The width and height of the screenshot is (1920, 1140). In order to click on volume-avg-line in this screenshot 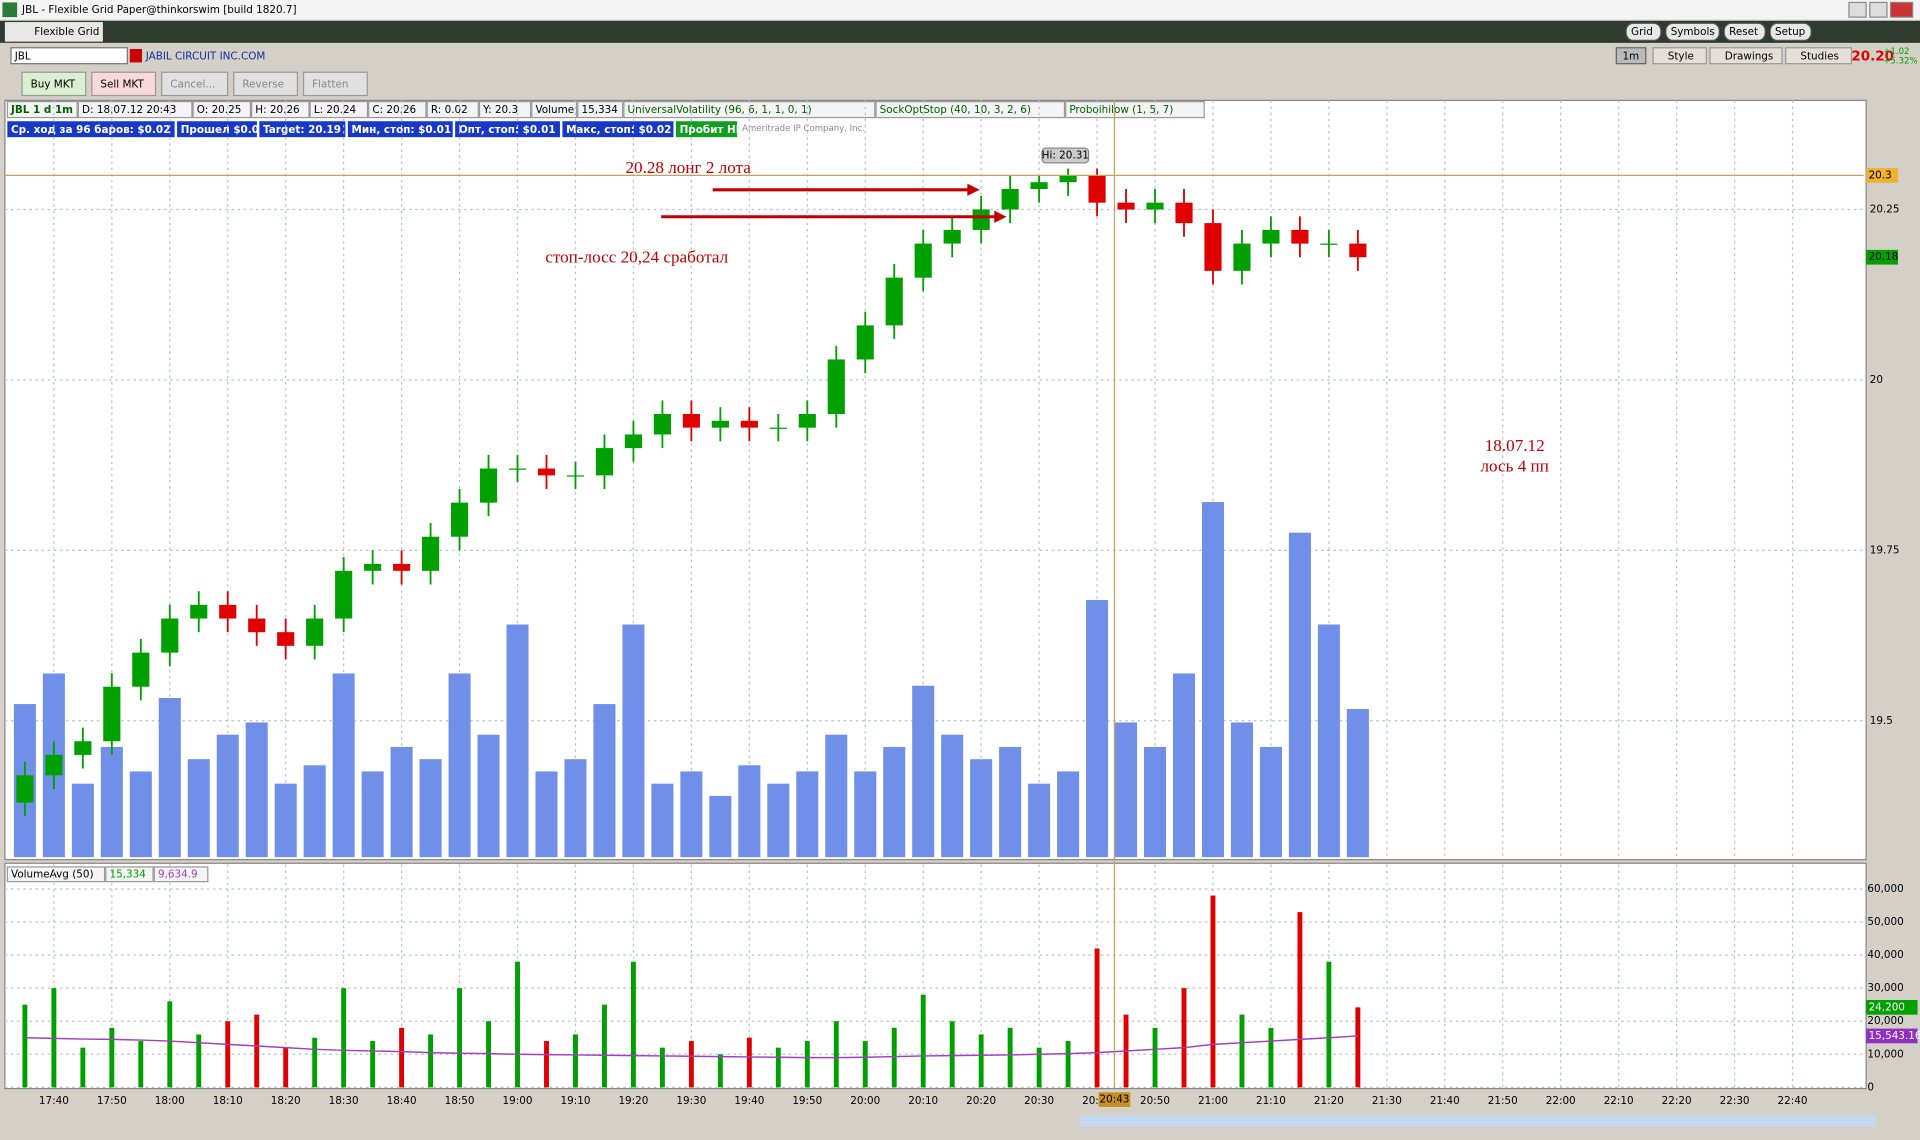, I will do `click(691, 1047)`.